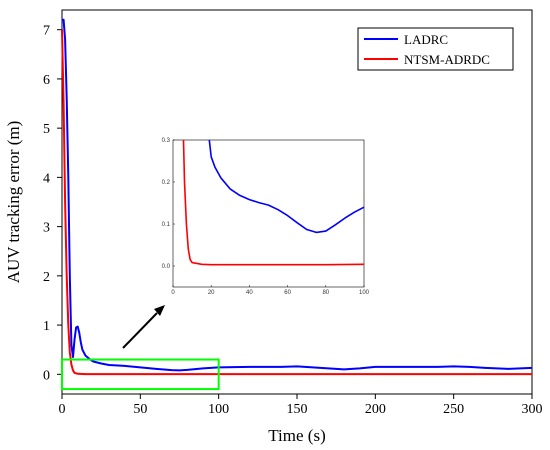 The height and width of the screenshot is (450, 550). I want to click on legend: LADRC NTSM-ADRDC, so click(435, 49).